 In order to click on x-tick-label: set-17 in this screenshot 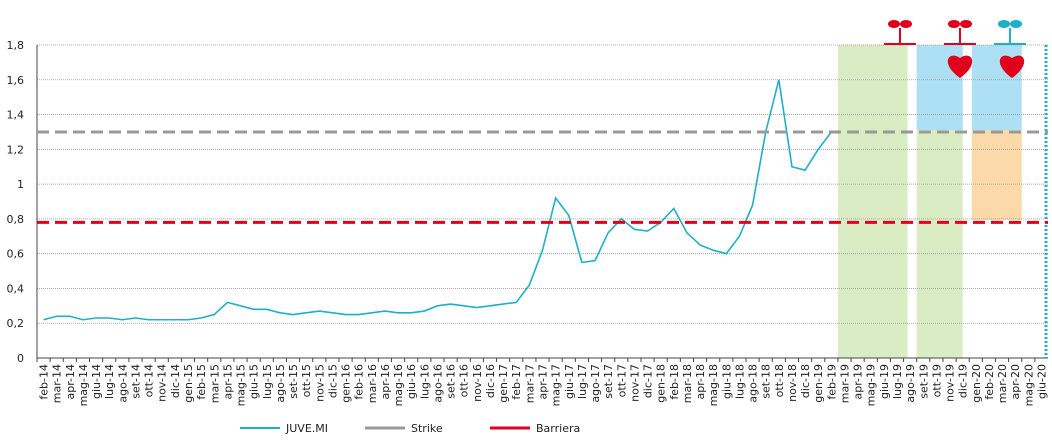, I will do `click(608, 381)`.